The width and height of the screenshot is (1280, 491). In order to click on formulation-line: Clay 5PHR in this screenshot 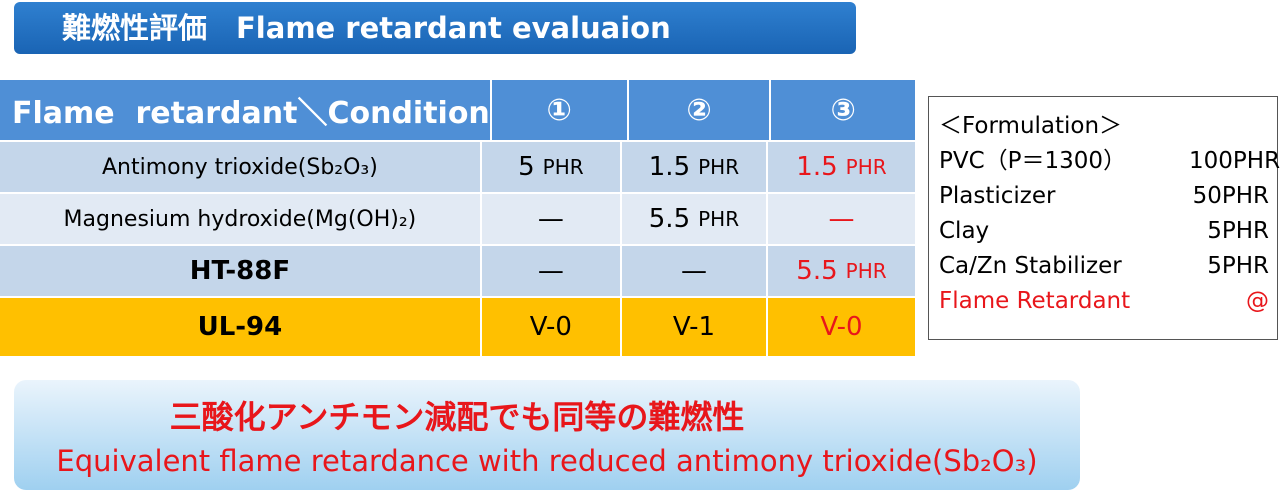, I will do `click(1108, 231)`.